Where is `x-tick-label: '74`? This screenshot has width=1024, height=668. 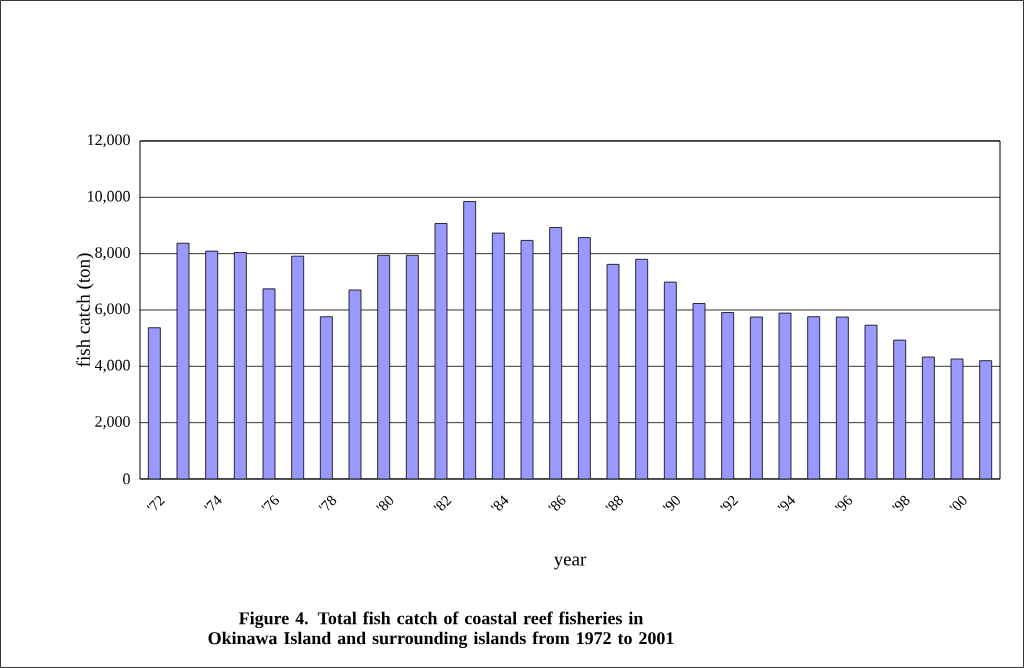 x-tick-label: '74 is located at coordinates (212, 503).